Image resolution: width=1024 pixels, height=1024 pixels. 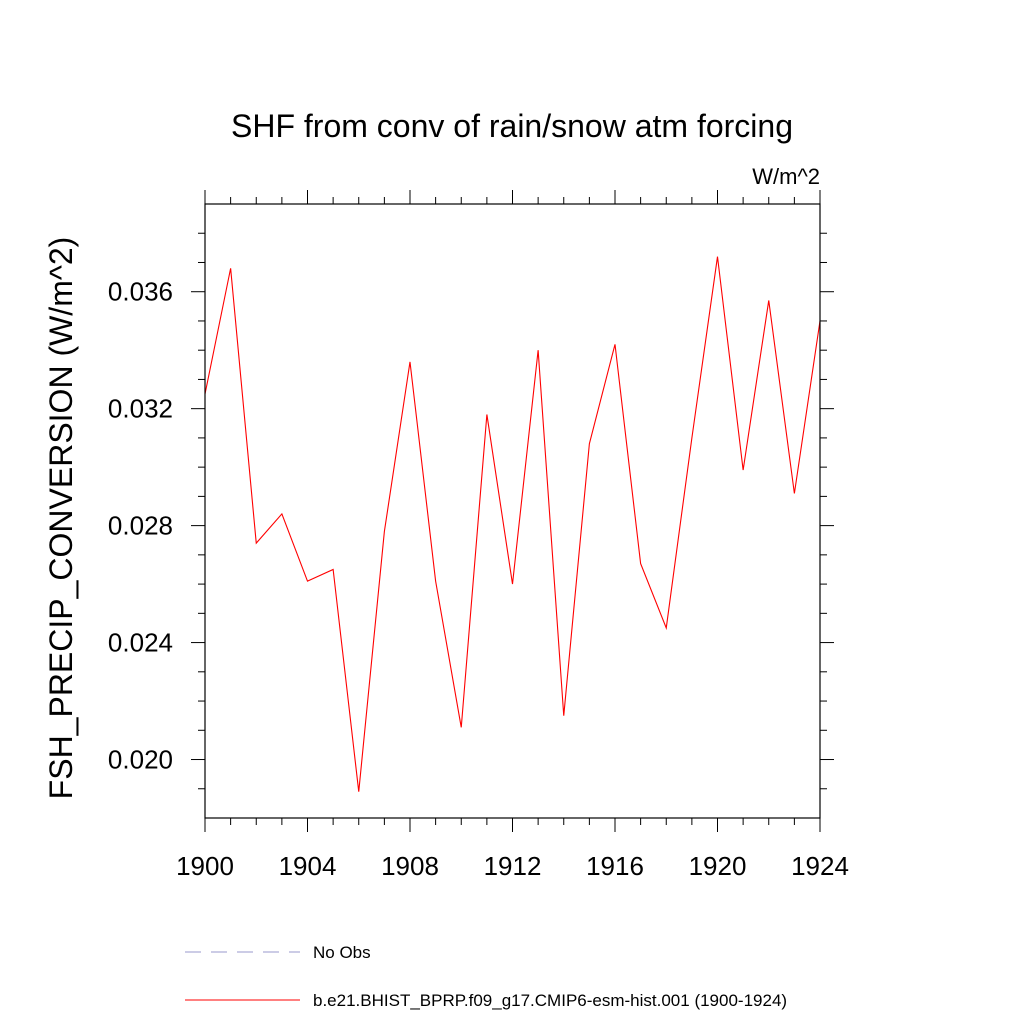 What do you see at coordinates (61, 518) in the screenshot?
I see `y-axis-label: FSH_PRECIP_CONVERSION (W/m^2)` at bounding box center [61, 518].